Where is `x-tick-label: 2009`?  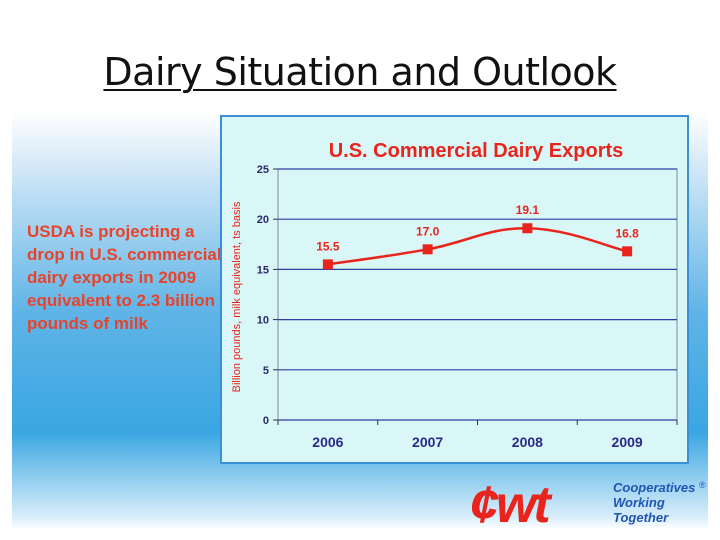
x-tick-label: 2009 is located at coordinates (627, 442).